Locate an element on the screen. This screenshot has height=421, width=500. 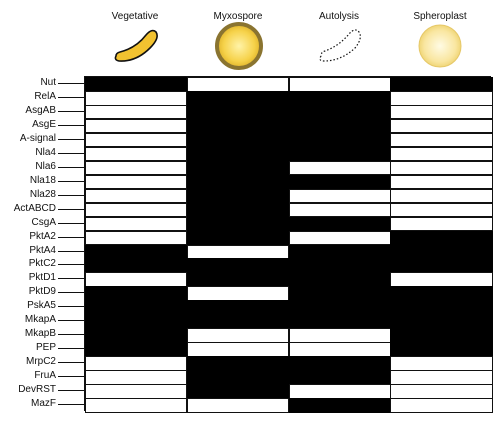
row-label-mazf: MazF is located at coordinates (43, 404).